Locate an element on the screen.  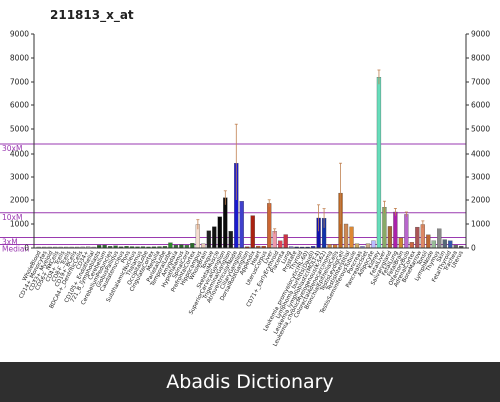
y-tick-label-right: 0 is located at coordinates (473, 248).